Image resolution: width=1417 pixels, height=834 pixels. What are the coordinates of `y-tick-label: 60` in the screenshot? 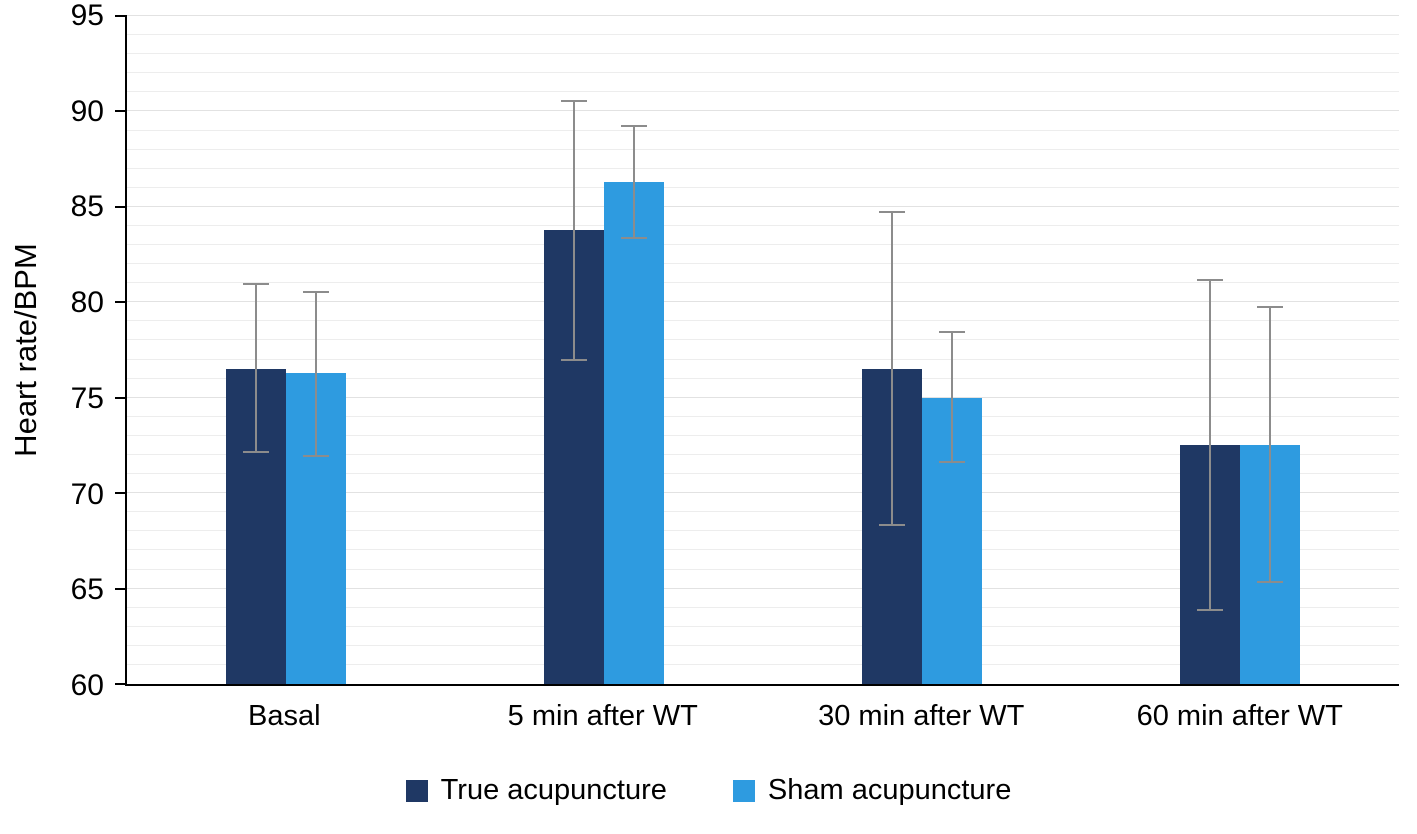 It's located at (87, 685).